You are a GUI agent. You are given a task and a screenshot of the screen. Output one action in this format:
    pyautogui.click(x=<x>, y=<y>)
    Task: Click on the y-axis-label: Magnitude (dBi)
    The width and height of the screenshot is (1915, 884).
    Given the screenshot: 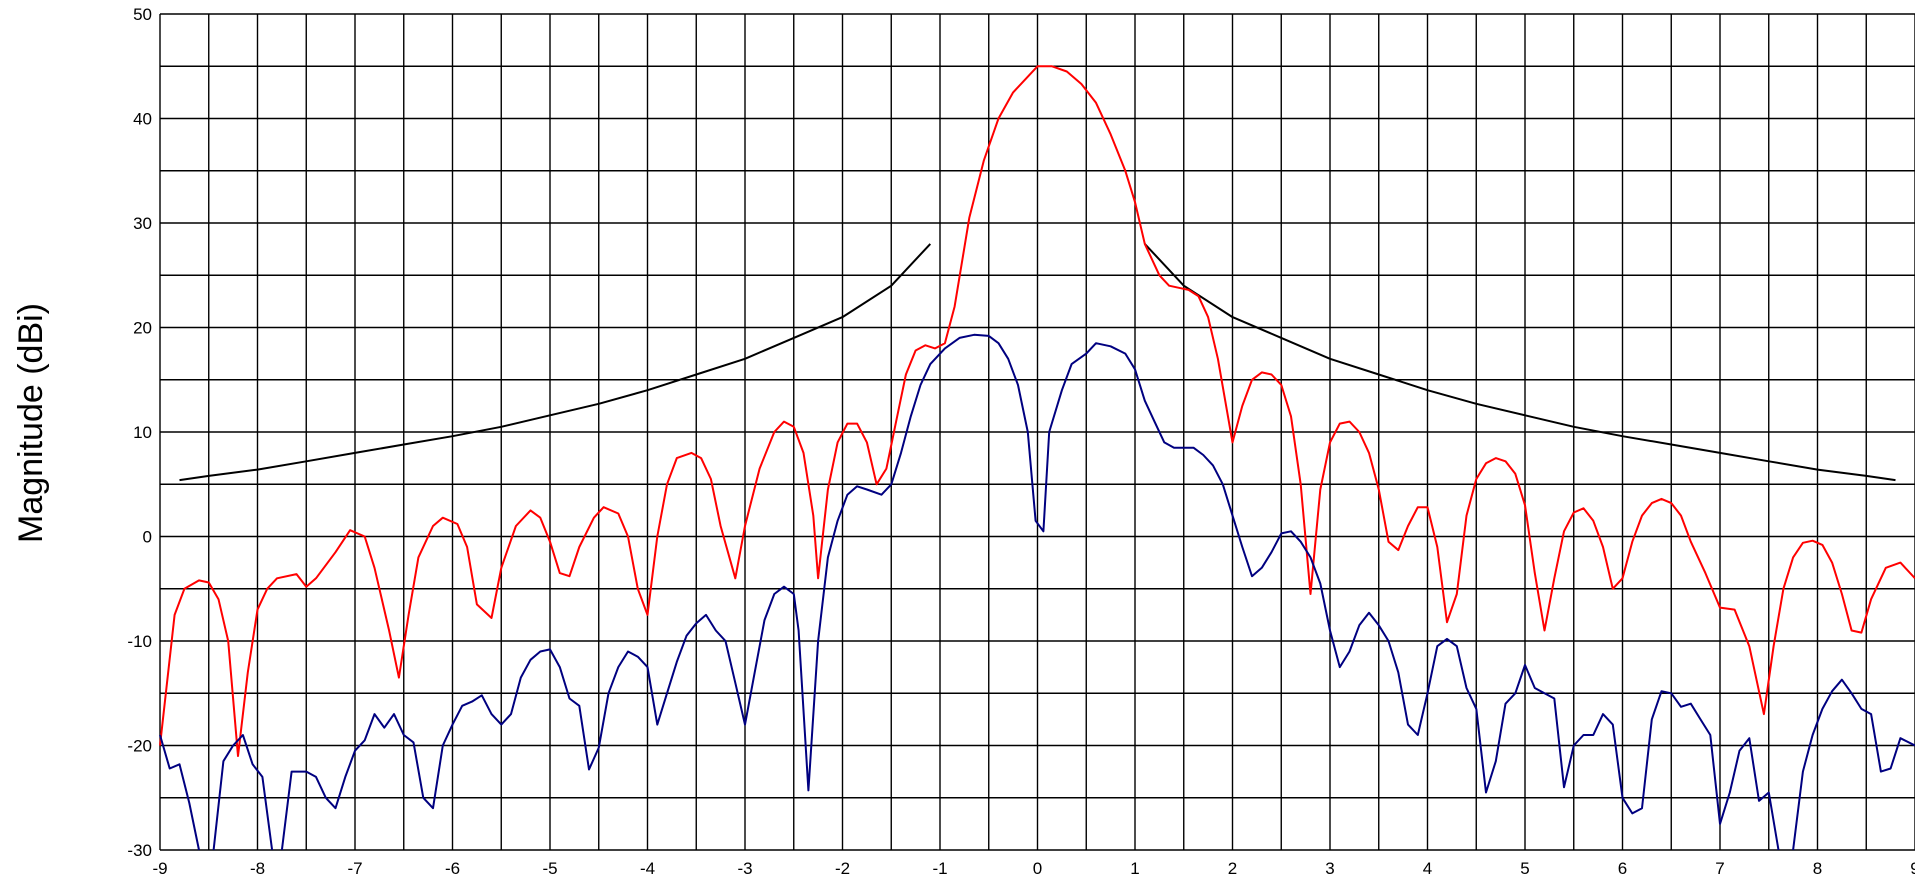 What is the action you would take?
    pyautogui.click(x=31, y=423)
    